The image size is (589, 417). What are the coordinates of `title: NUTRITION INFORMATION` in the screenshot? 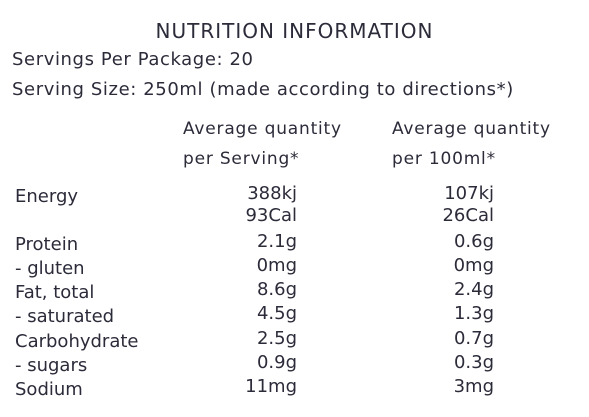 It's located at (294, 31).